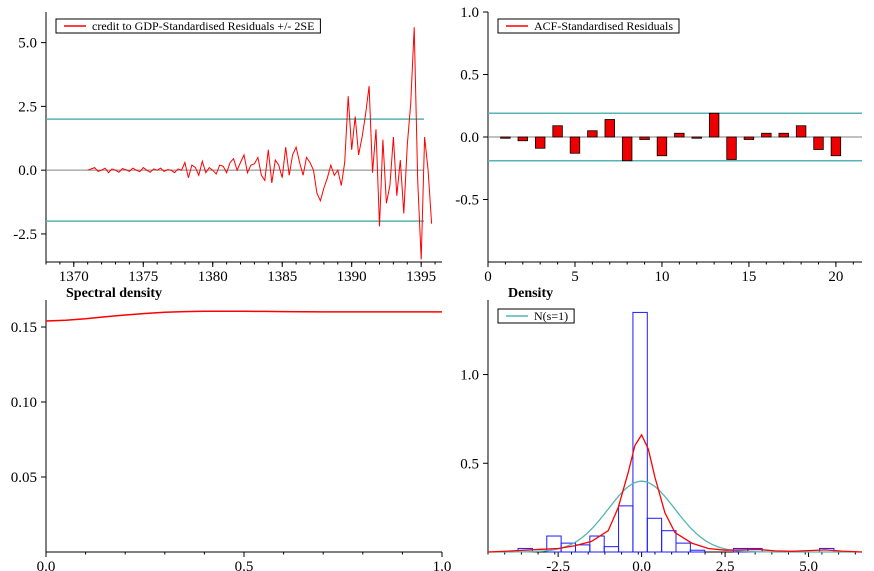  I want to click on y-tick-label: 5.0, so click(27, 44).